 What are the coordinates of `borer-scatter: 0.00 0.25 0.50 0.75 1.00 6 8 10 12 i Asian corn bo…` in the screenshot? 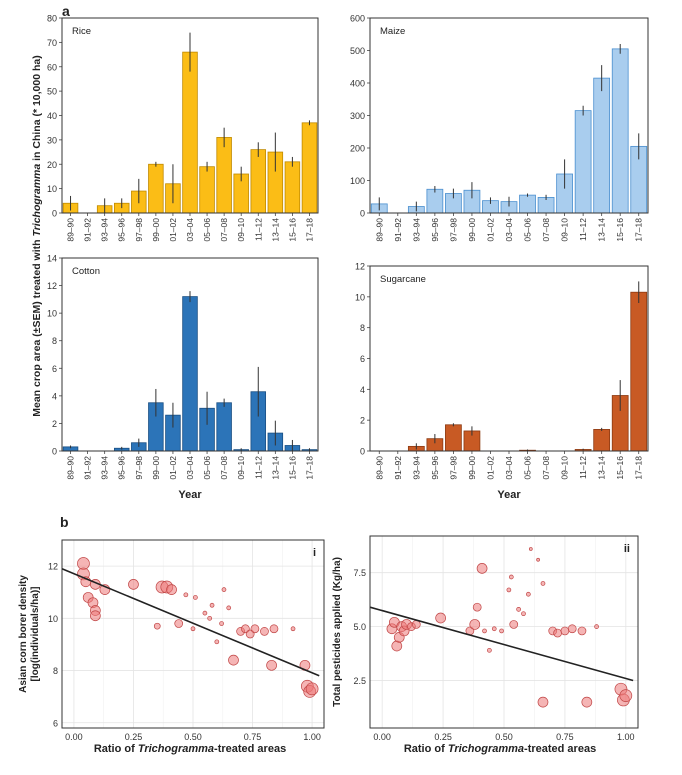 It's located at (171, 640).